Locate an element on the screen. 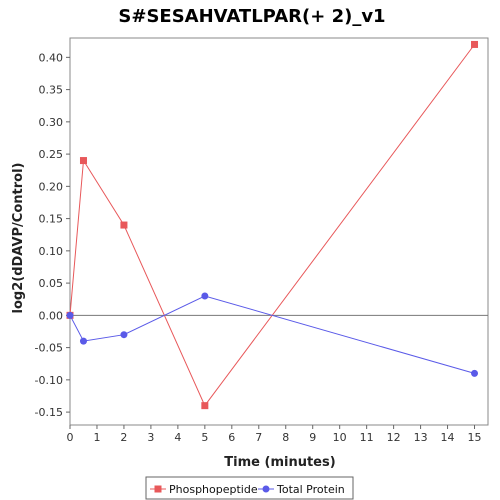  legend: Phosphopeptide Total Protein is located at coordinates (249, 488).